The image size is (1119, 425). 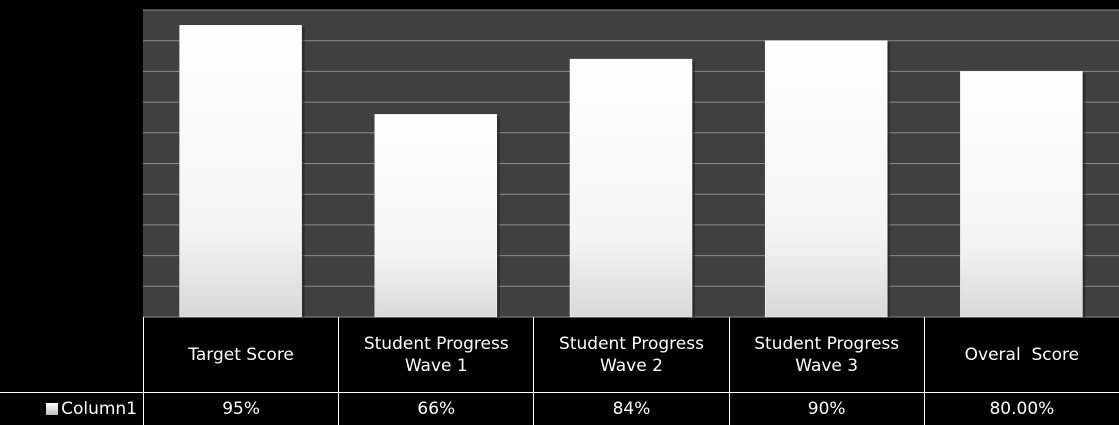 What do you see at coordinates (1021, 354) in the screenshot?
I see `category-cell: Overal Score` at bounding box center [1021, 354].